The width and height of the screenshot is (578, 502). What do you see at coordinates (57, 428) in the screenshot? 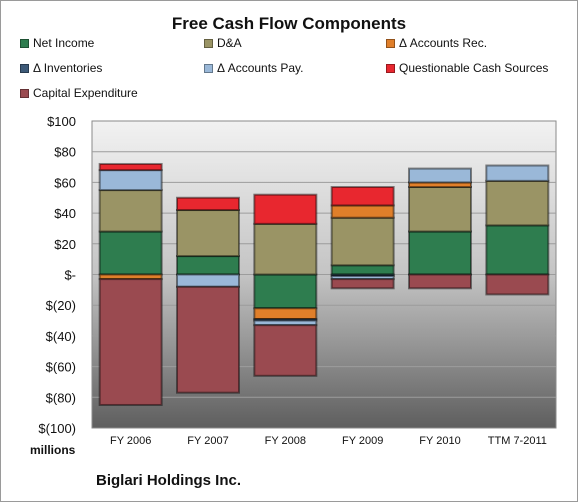
I see `y-tick-label: $(100)` at bounding box center [57, 428].